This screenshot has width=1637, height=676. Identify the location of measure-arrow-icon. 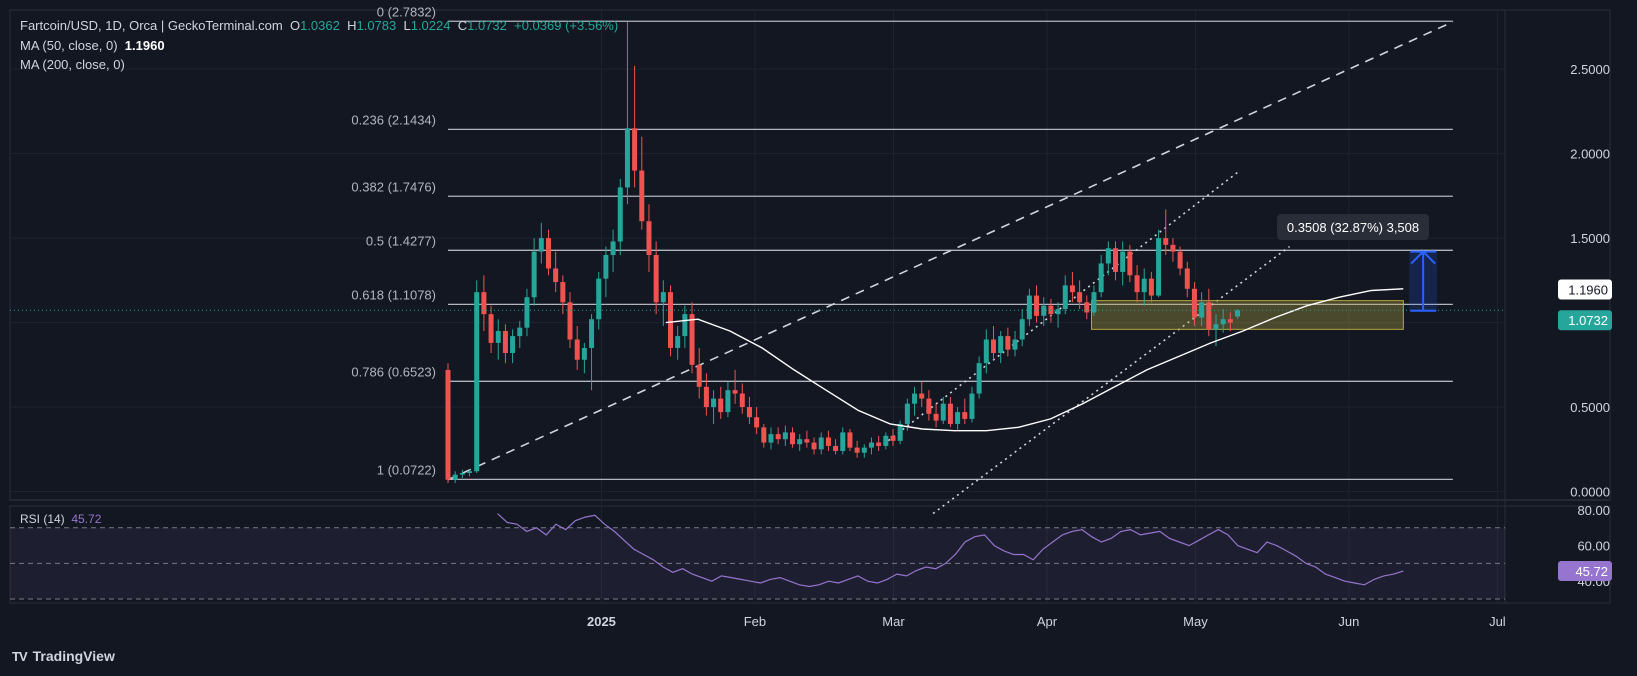
(1423, 257).